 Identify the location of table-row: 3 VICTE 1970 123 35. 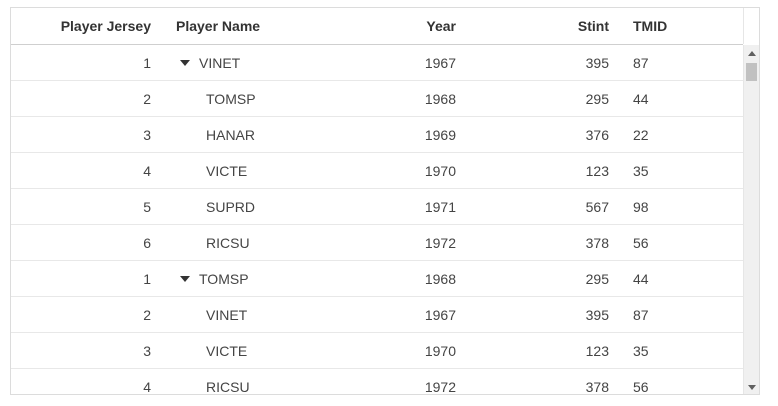
(377, 351).